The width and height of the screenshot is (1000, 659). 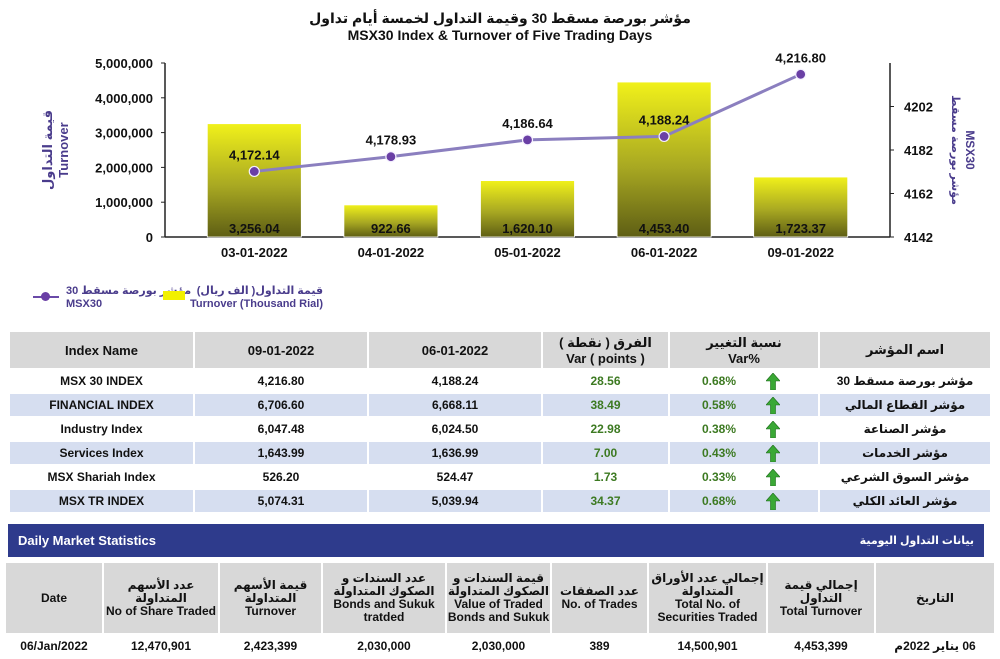 What do you see at coordinates (281, 477) in the screenshot?
I see `date1-value-cell: 526.20` at bounding box center [281, 477].